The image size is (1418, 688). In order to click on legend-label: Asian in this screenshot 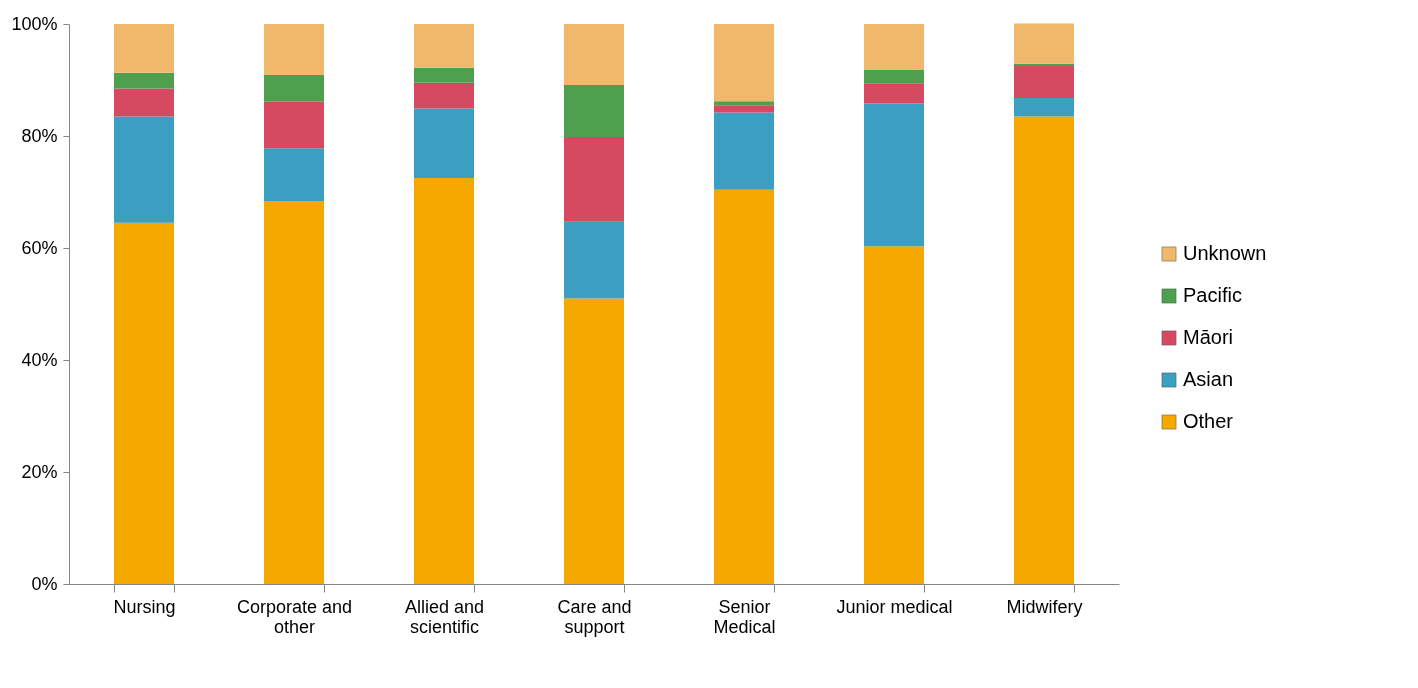, I will do `click(1208, 379)`.